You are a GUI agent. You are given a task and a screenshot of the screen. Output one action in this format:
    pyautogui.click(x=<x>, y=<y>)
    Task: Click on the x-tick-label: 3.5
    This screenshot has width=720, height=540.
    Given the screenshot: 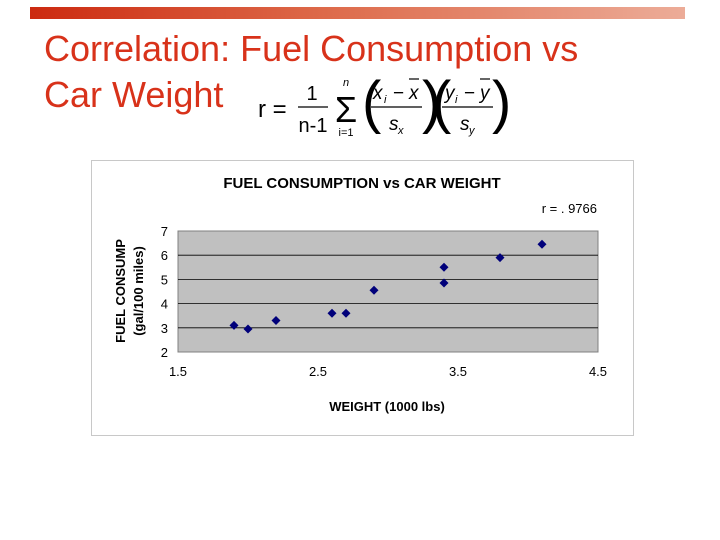 What is the action you would take?
    pyautogui.click(x=458, y=371)
    